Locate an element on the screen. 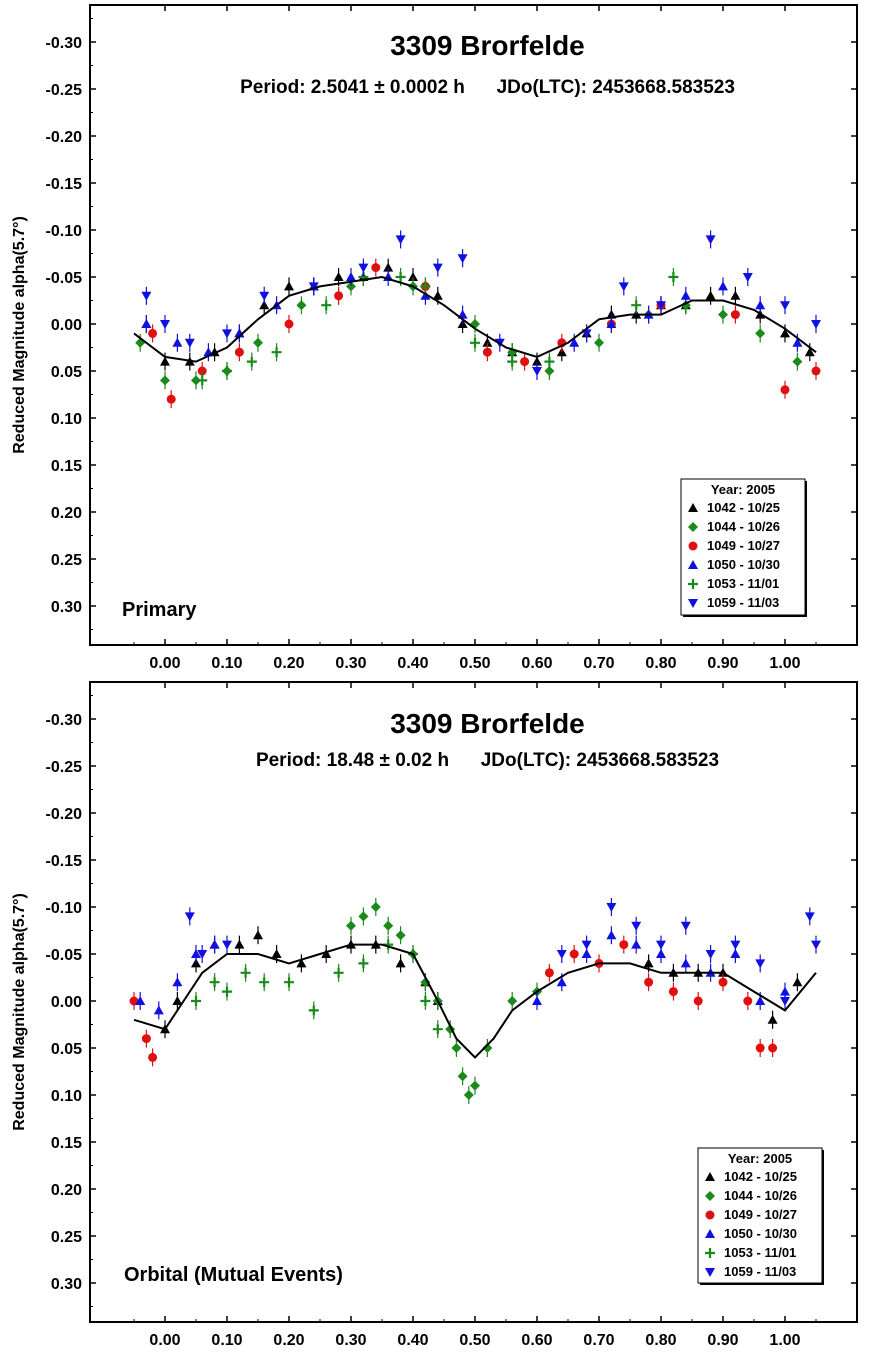 The image size is (877, 1353). y-tick-label: 0.00 is located at coordinates (66, 1002).